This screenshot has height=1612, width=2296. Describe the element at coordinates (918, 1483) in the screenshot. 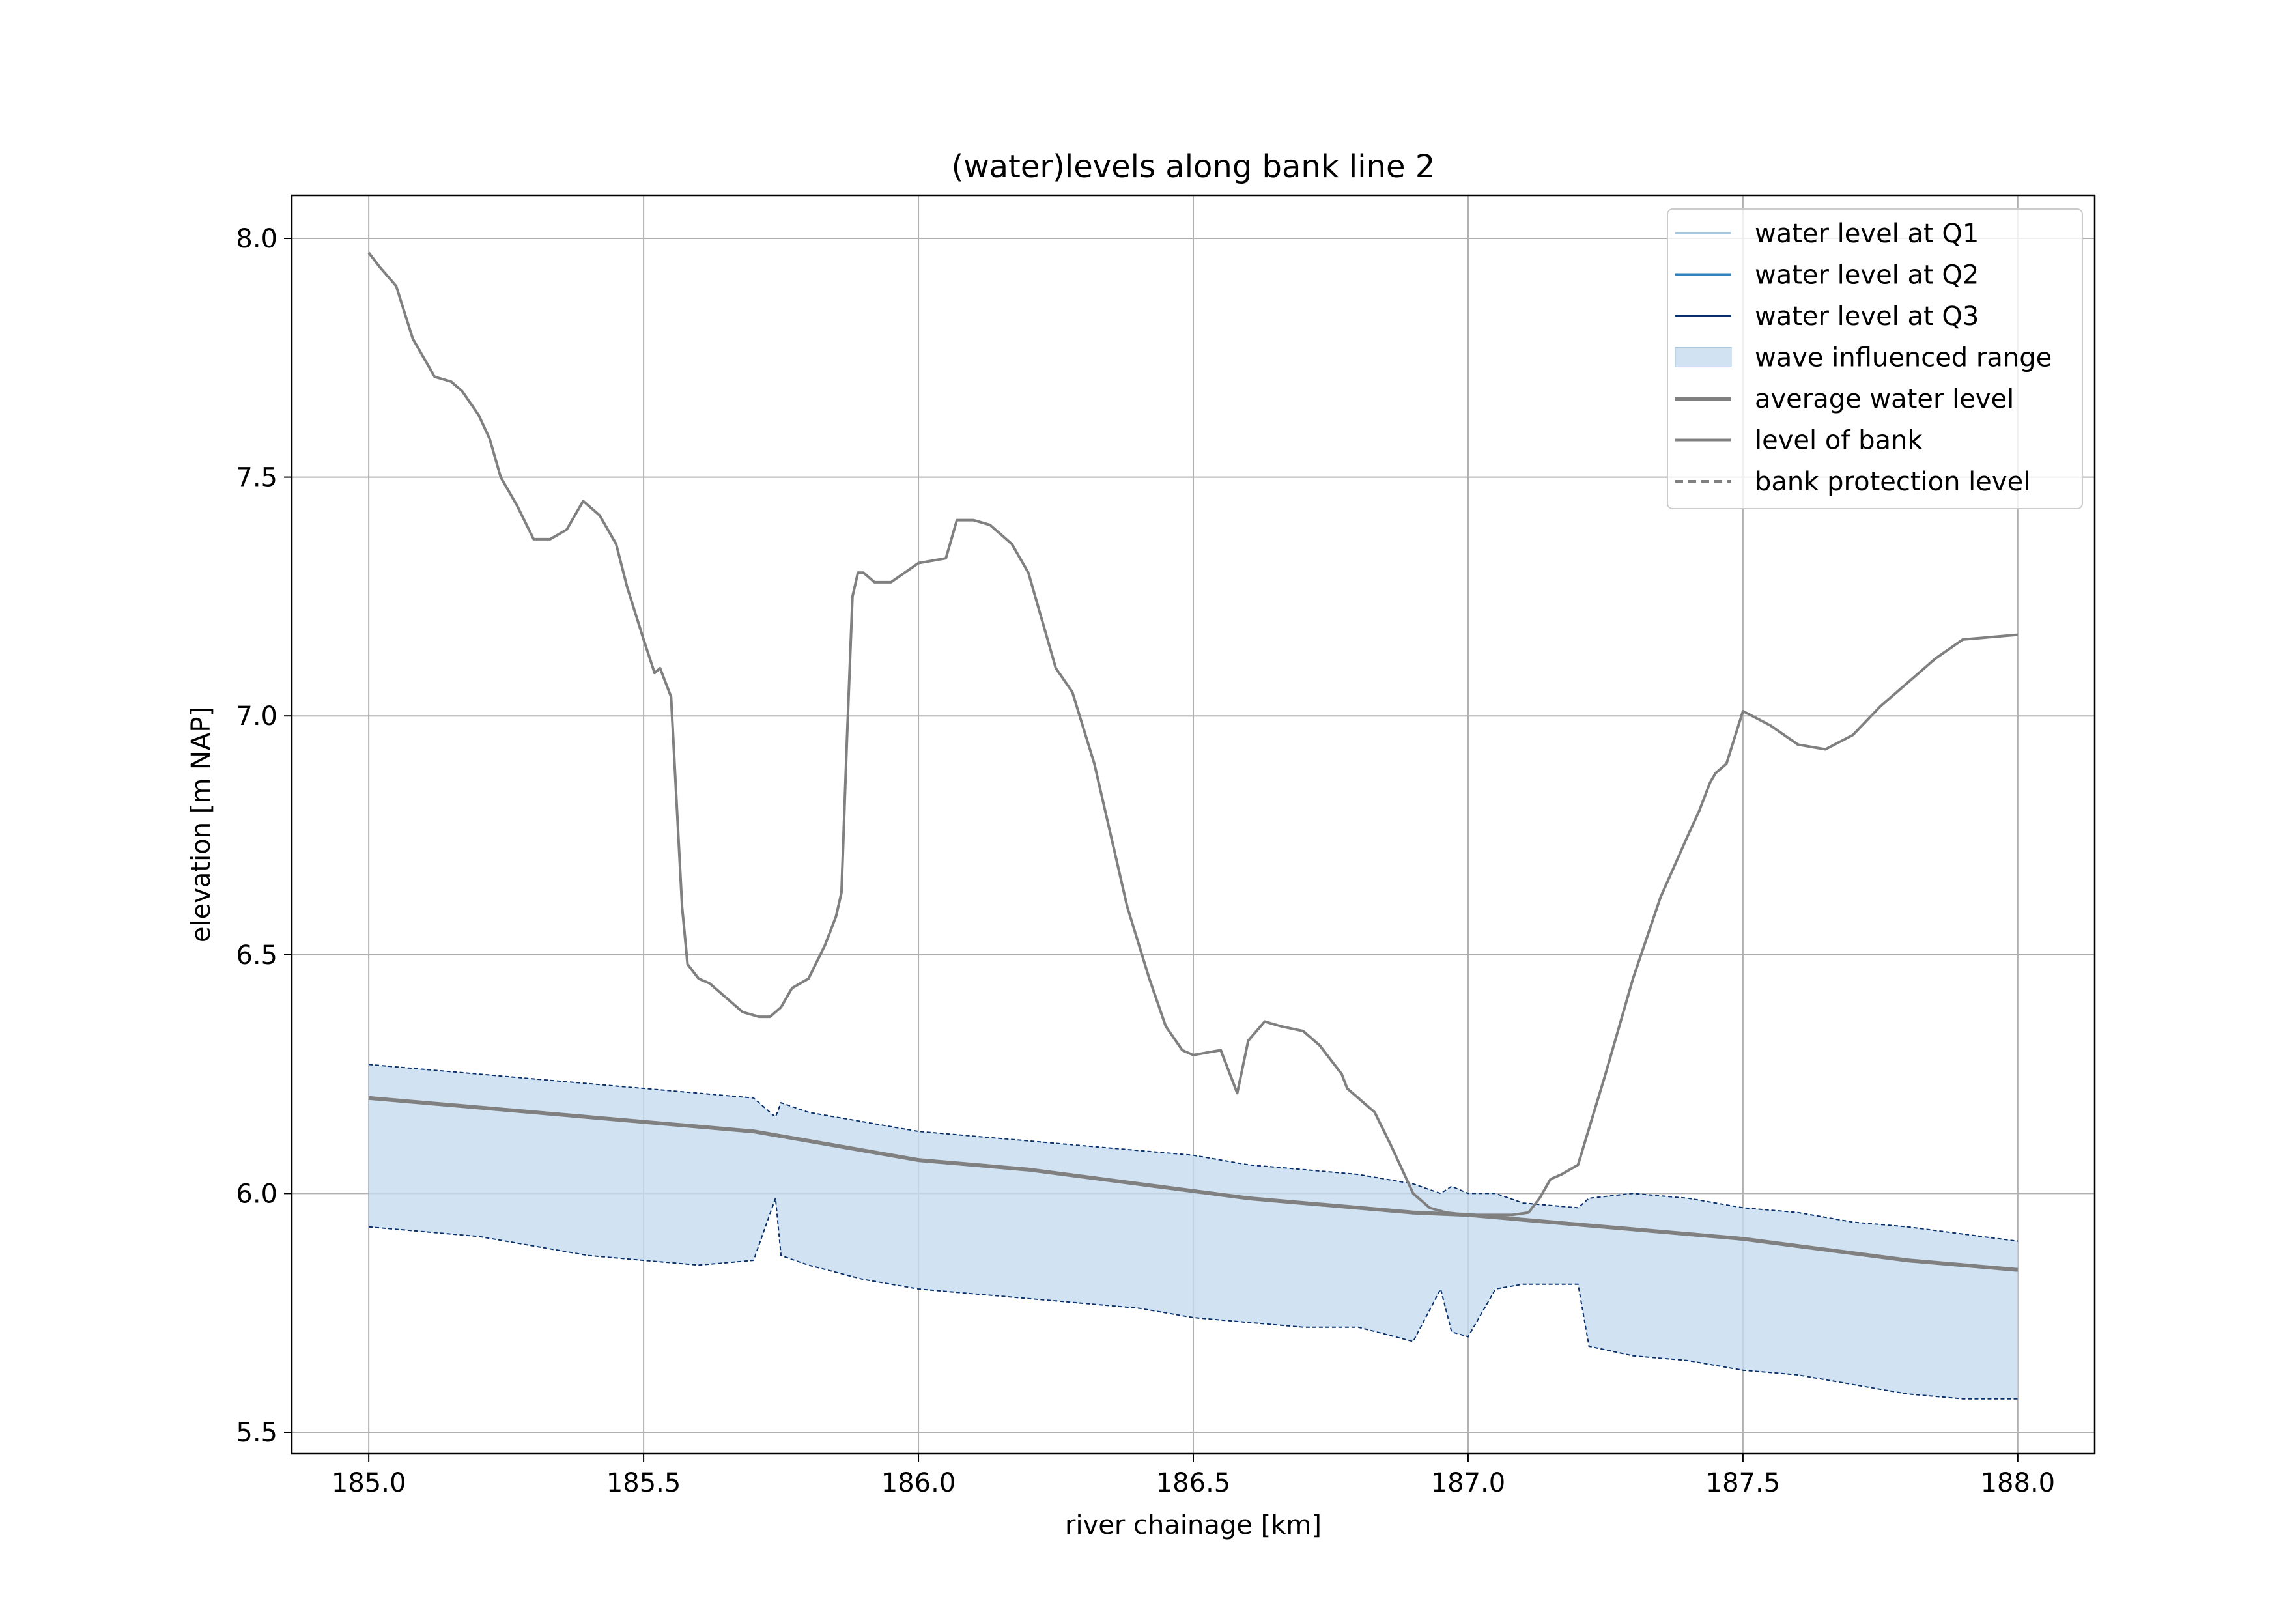

I see `x-tick-label: 186.0` at that location.